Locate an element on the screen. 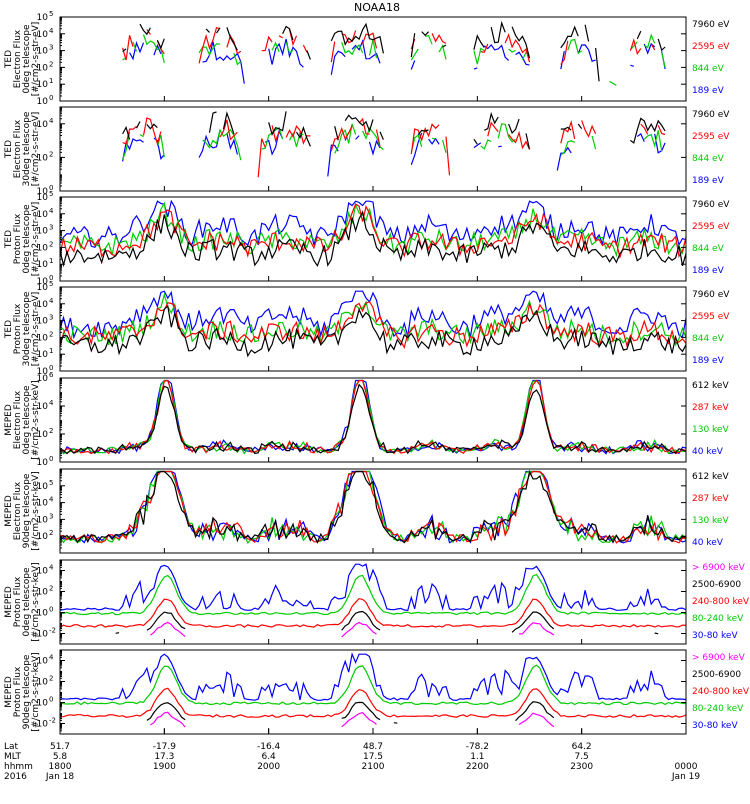 The image size is (750, 804). x-mlt-label: 6.4 is located at coordinates (268, 757).